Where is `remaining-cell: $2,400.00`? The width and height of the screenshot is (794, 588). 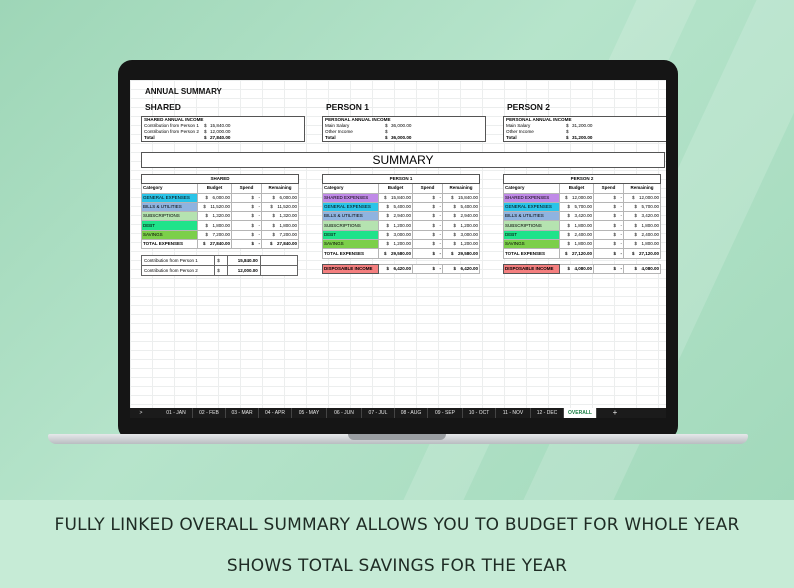
remaining-cell: $2,400.00 is located at coordinates (642, 235).